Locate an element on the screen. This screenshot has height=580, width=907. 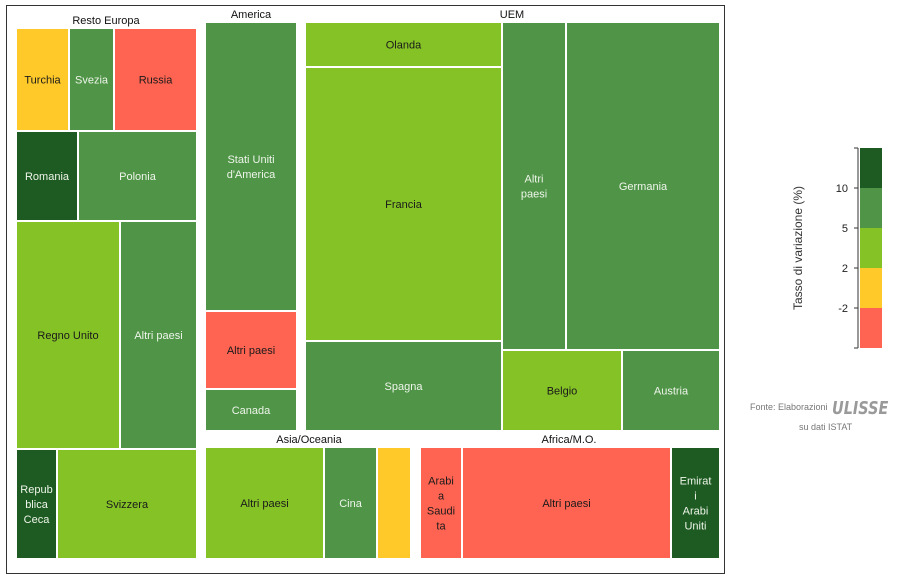
treemap-label-2-4: Germania is located at coordinates (643, 187).